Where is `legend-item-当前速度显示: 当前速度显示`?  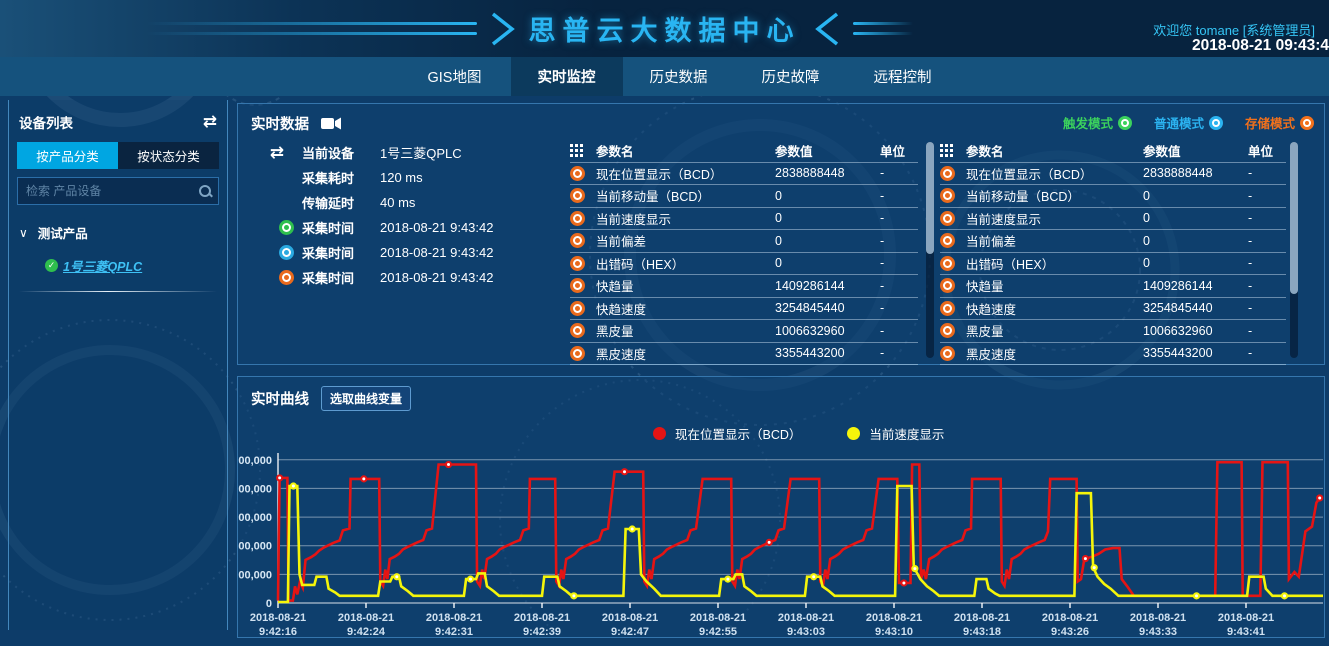 legend-item-当前速度显示: 当前速度显示 is located at coordinates (895, 433).